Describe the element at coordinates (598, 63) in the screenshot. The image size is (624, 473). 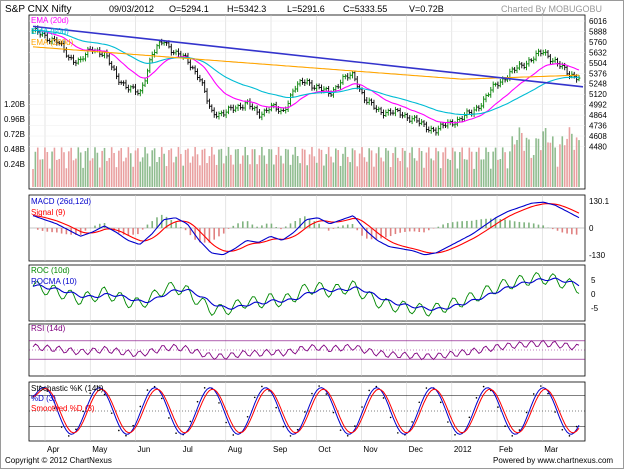
I see `price-y-tick: 5504` at that location.